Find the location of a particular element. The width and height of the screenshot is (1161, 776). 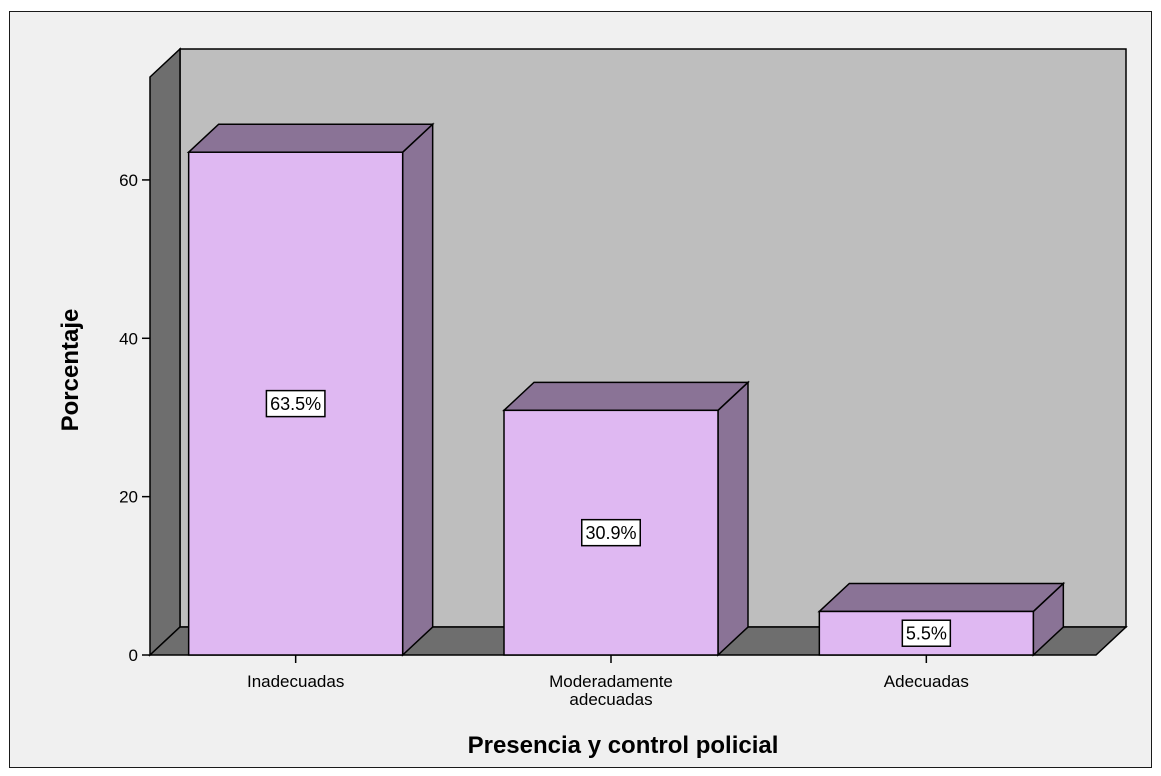

data-label-text: 5.5% is located at coordinates (926, 634).